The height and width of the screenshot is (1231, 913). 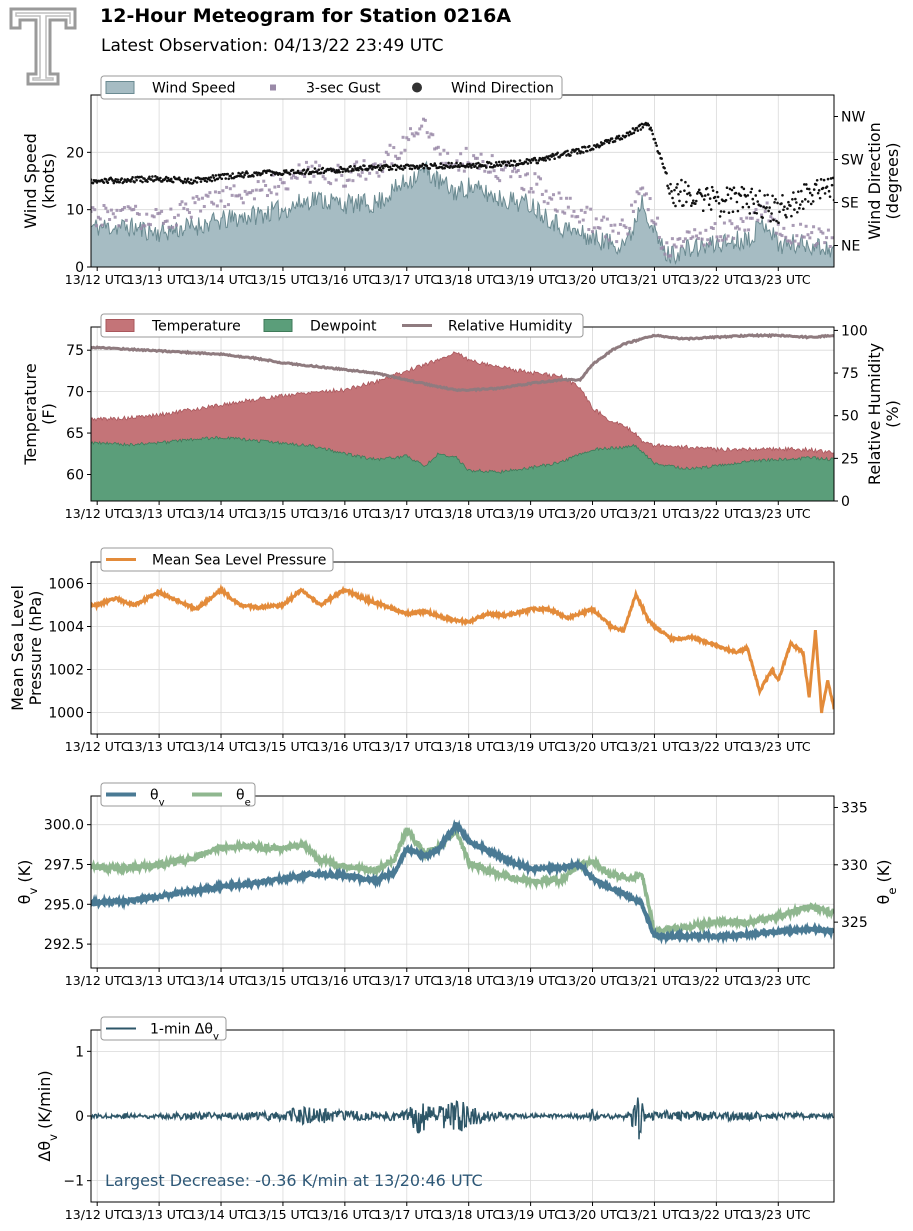 What do you see at coordinates (344, 513) in the screenshot?
I see `temperature-x-tick-label: 13/16 UTC` at bounding box center [344, 513].